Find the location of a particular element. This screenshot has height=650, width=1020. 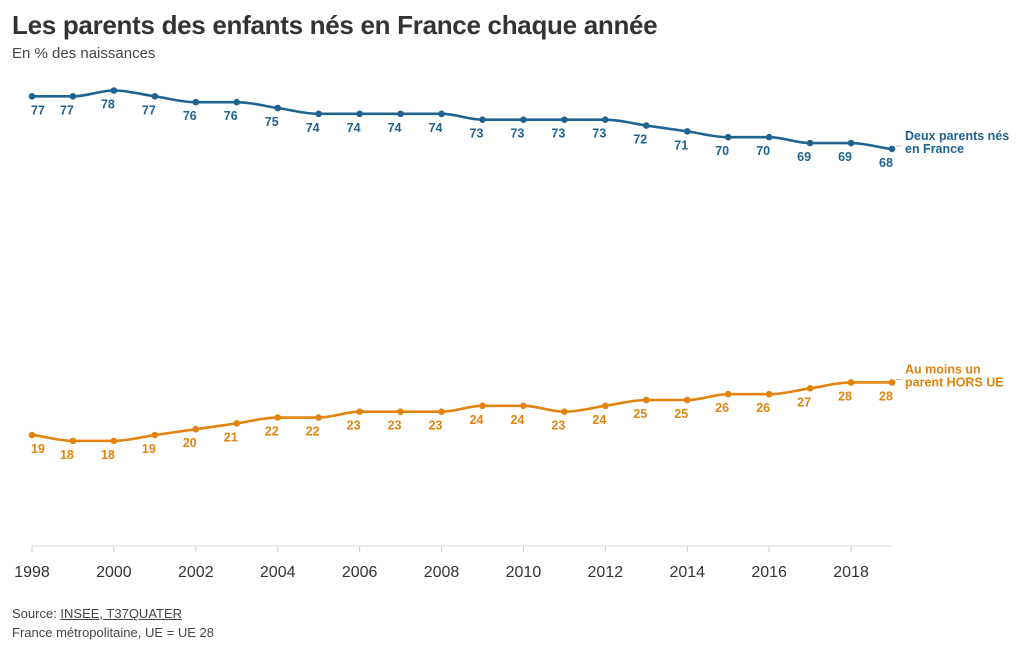

x-tick-label: 1998 is located at coordinates (32, 572).